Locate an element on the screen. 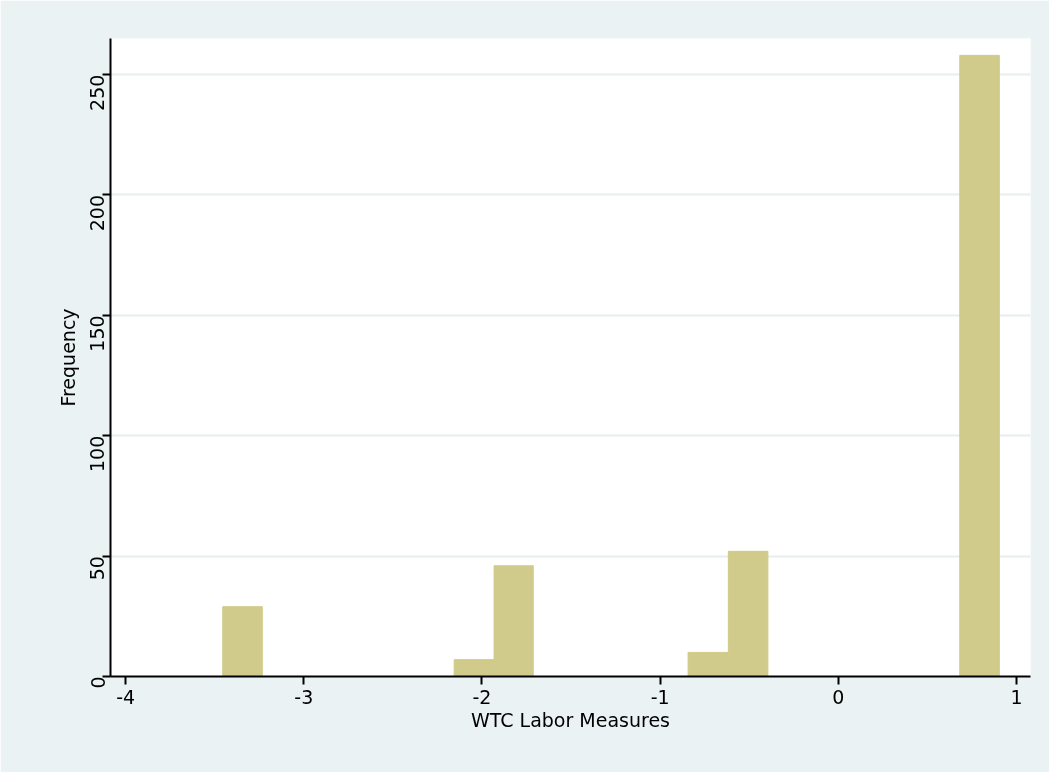  y-axis-title: Frequency is located at coordinates (67, 357).